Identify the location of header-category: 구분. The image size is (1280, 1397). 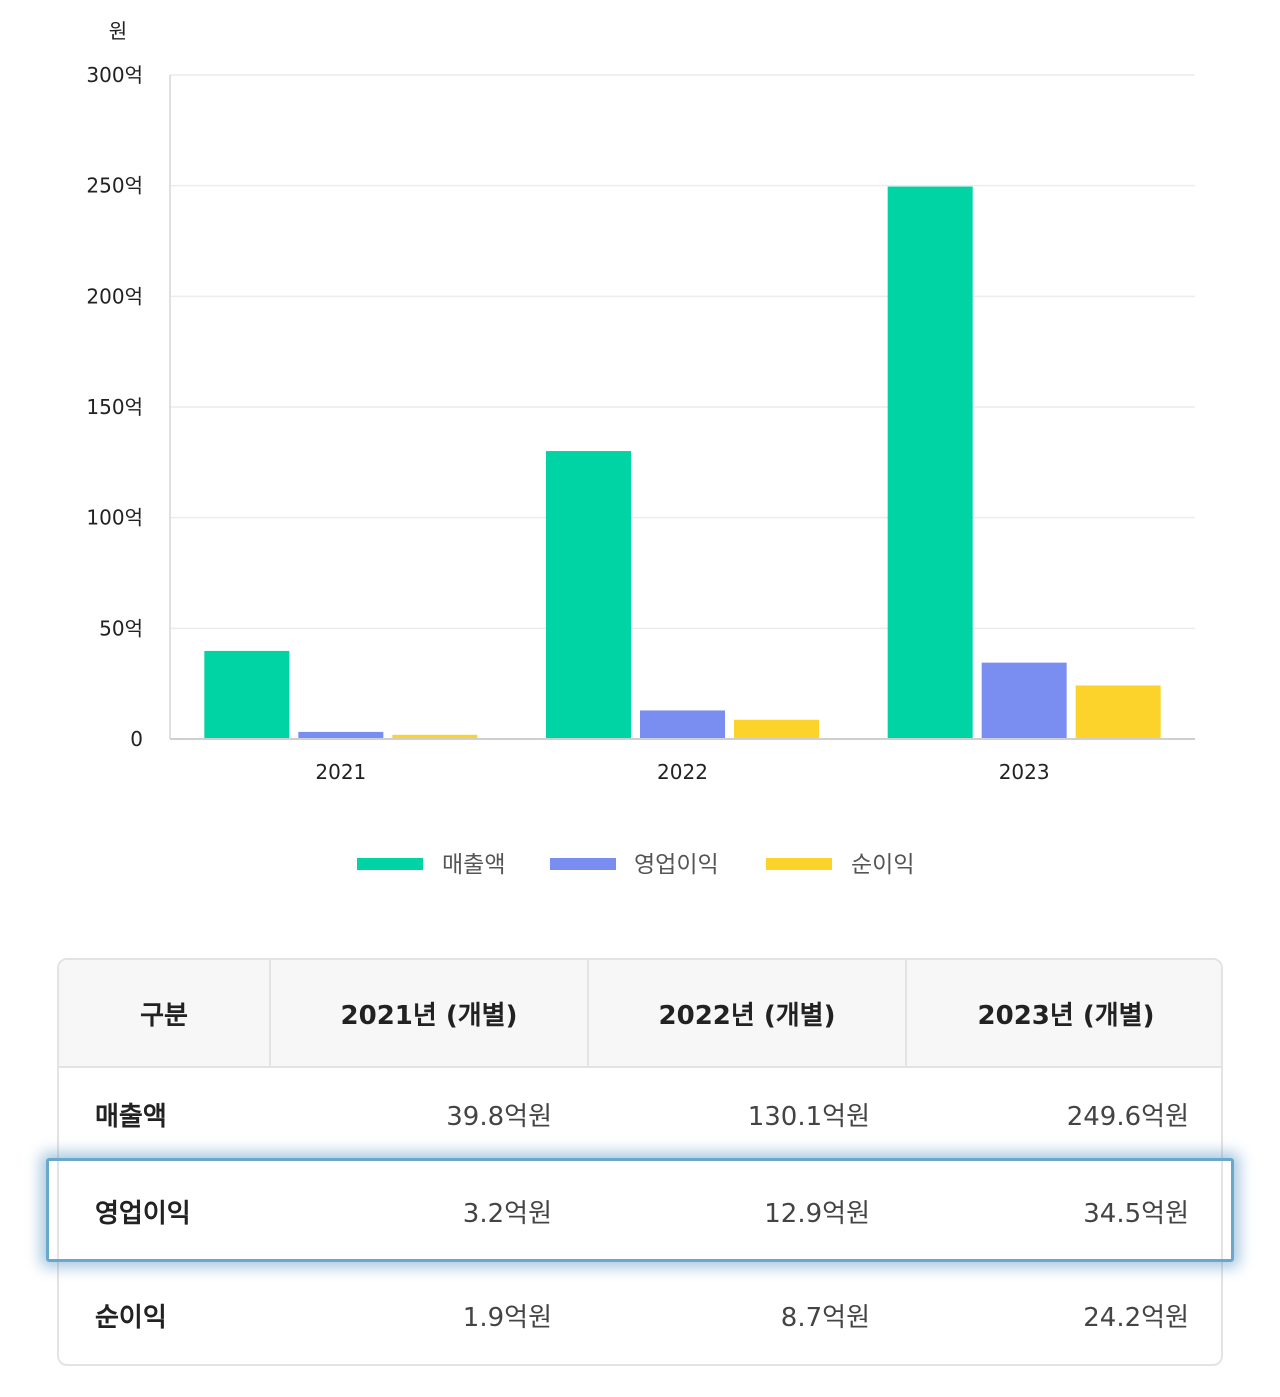
(165, 1014).